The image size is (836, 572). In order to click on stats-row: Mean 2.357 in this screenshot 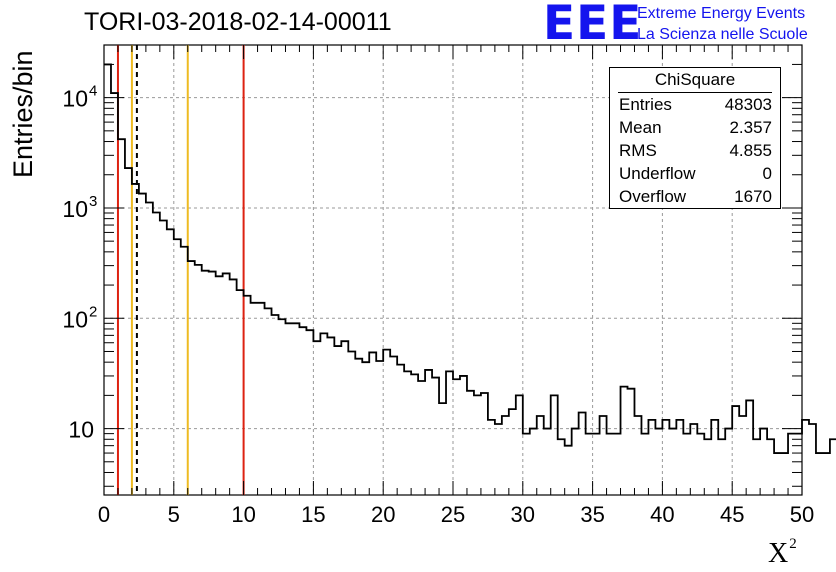, I will do `click(695, 127)`.